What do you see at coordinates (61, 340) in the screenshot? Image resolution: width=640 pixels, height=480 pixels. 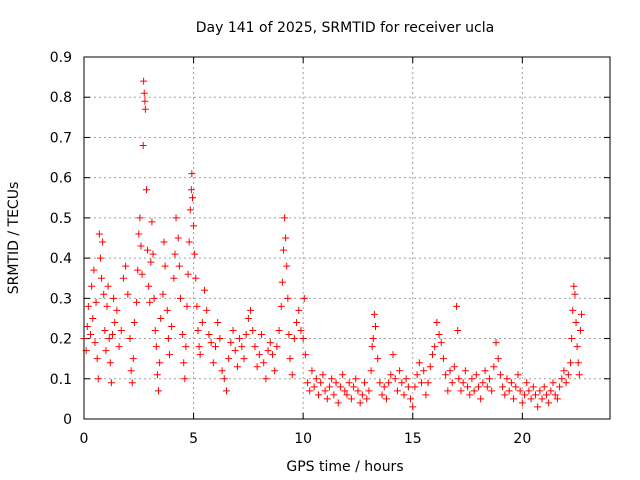 I see `y-tick-label: 0.2` at bounding box center [61, 340].